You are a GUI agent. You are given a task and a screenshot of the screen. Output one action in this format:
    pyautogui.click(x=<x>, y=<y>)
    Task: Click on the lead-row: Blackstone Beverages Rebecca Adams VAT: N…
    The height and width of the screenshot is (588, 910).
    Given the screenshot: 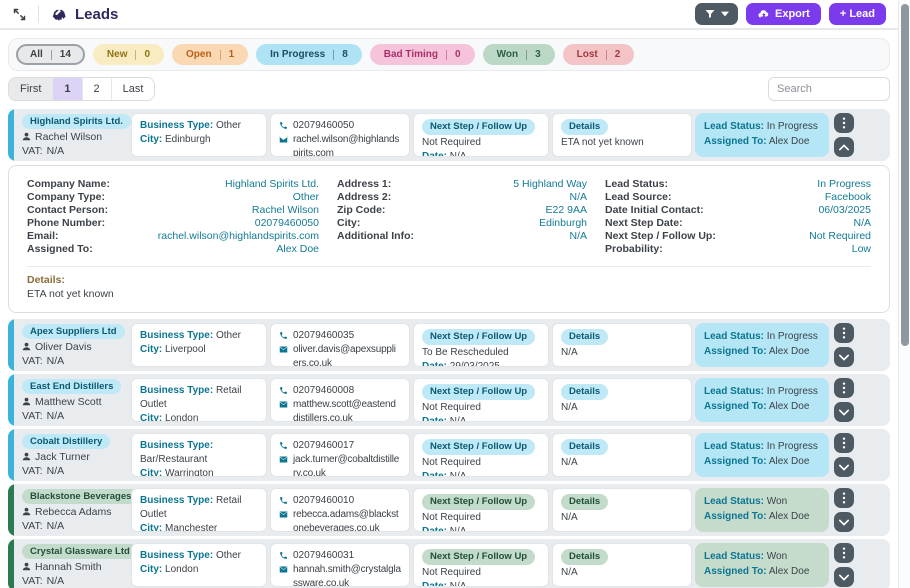 What is the action you would take?
    pyautogui.click(x=449, y=510)
    